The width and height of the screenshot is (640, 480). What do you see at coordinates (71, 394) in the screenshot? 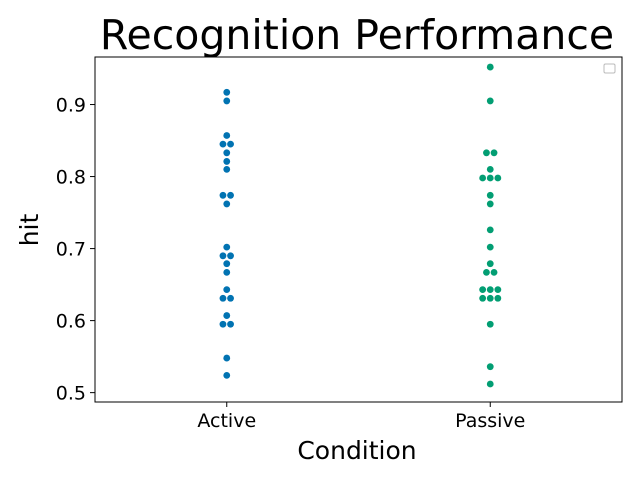
I see `y-tick-label: 0.5` at bounding box center [71, 394].